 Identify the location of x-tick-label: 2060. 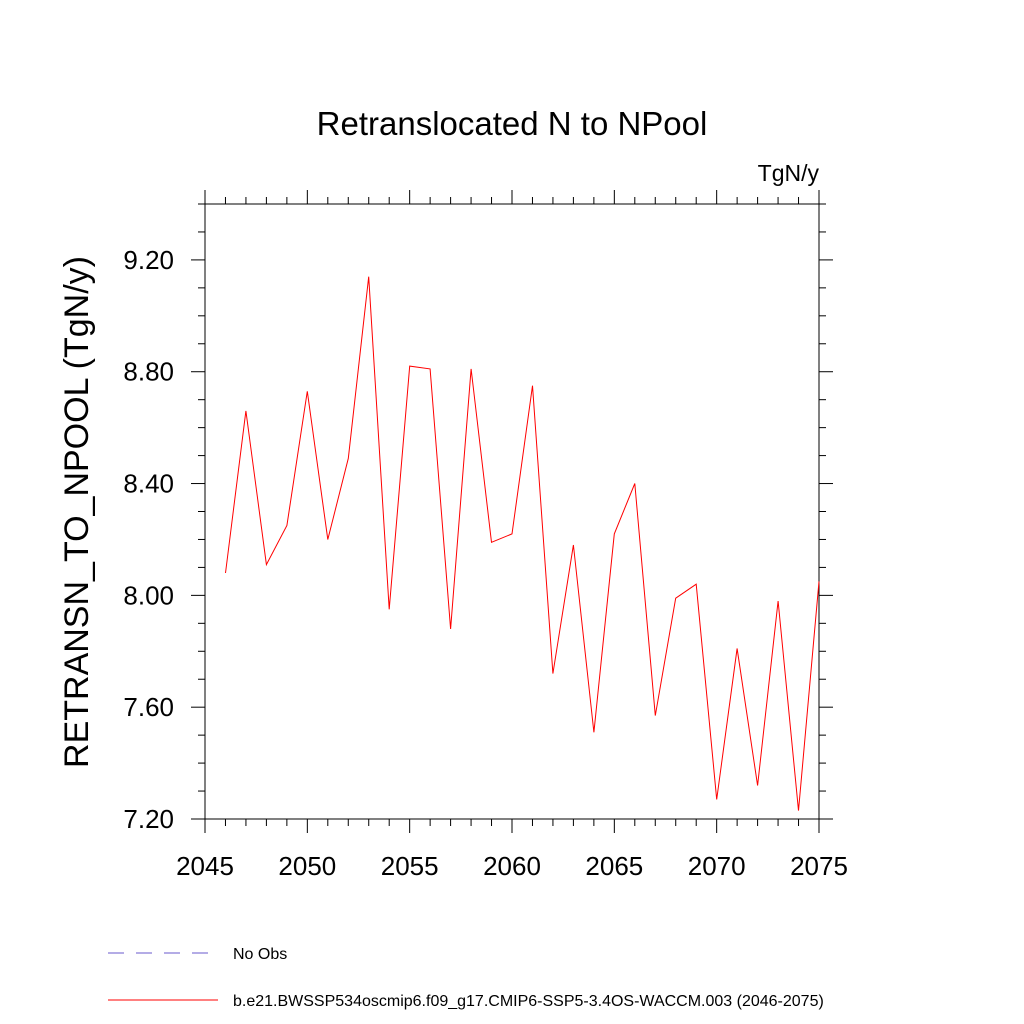
(512, 866).